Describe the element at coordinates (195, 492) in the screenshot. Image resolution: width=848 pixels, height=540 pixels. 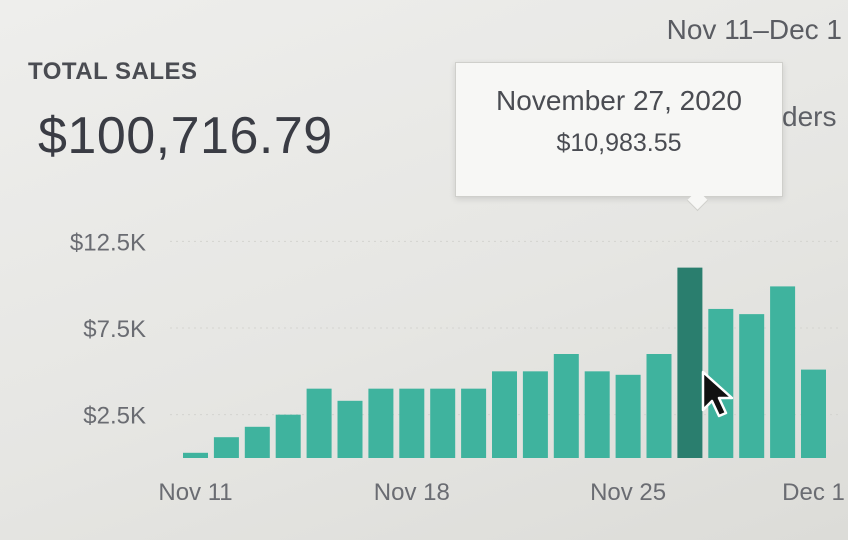
I see `x-tick-label: Nov 11` at that location.